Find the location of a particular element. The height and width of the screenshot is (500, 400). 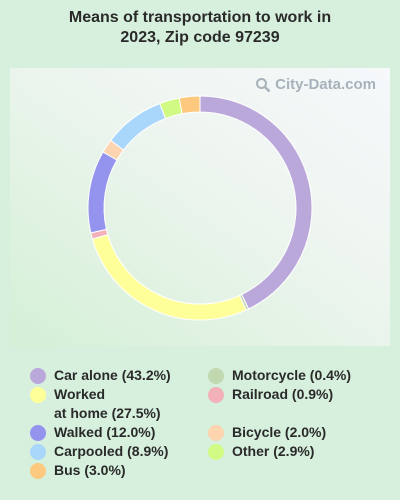

legend-label: Worked at home (27.5%) is located at coordinates (107, 403).